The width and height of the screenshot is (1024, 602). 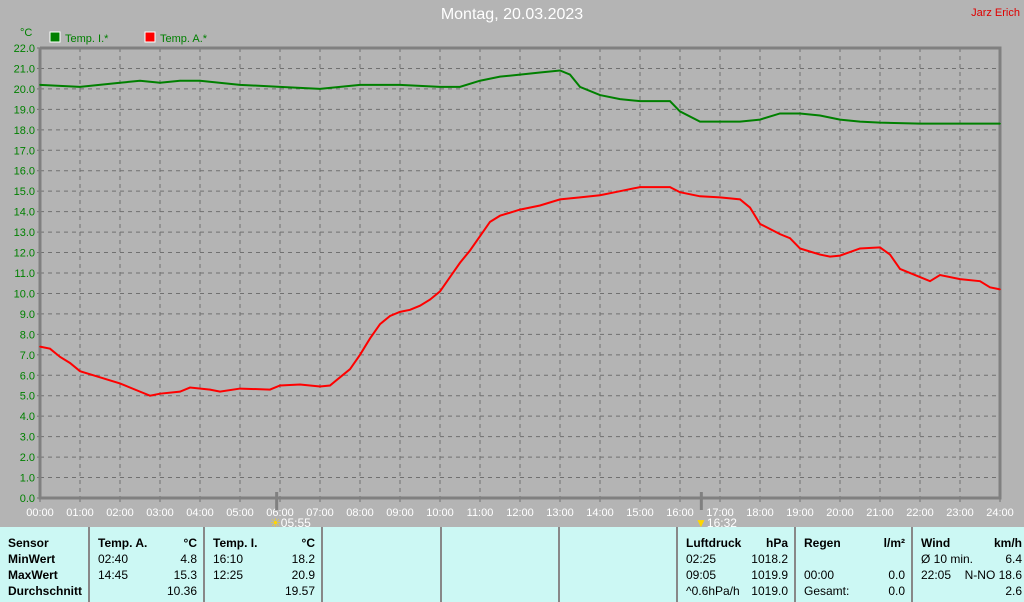 I want to click on rain-column: Regen l/m² 00:00 0.0 Gesamt: 0.0, so click(x=854, y=564).